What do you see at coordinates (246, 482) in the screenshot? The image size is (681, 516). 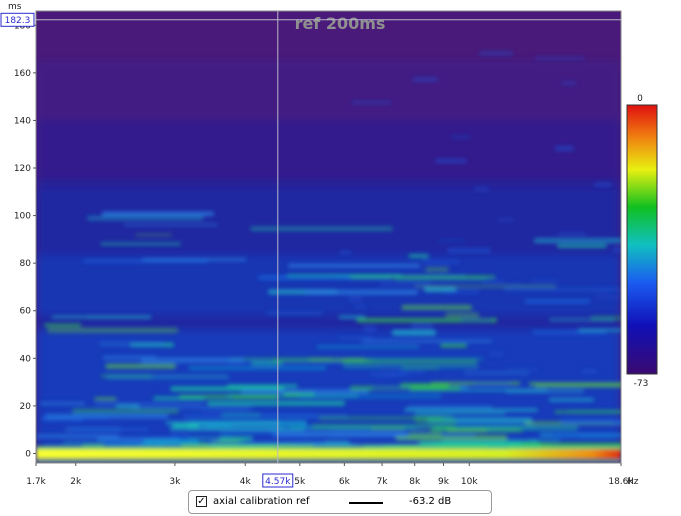 I see `x-tick-label: 4k` at bounding box center [246, 482].